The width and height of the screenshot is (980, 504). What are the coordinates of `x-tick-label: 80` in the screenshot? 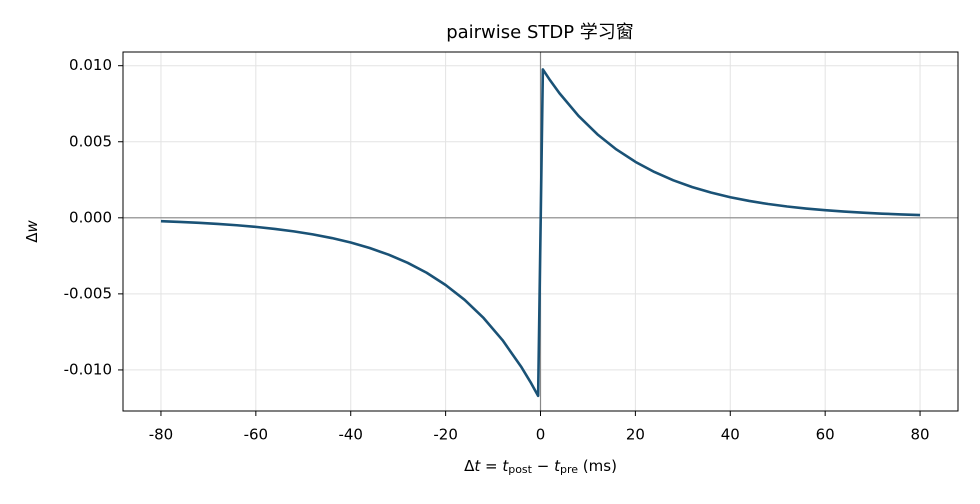 It's located at (919, 435).